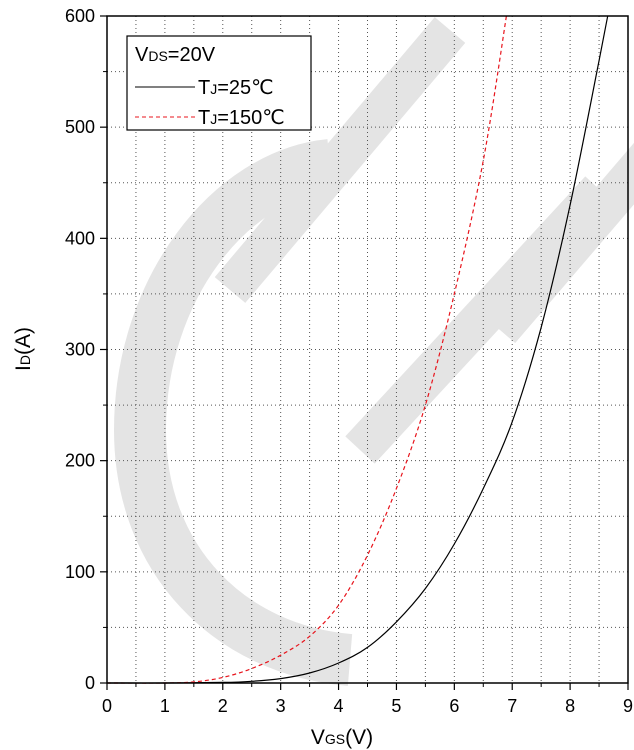  What do you see at coordinates (80, 572) in the screenshot?
I see `y-tick-label: 100` at bounding box center [80, 572].